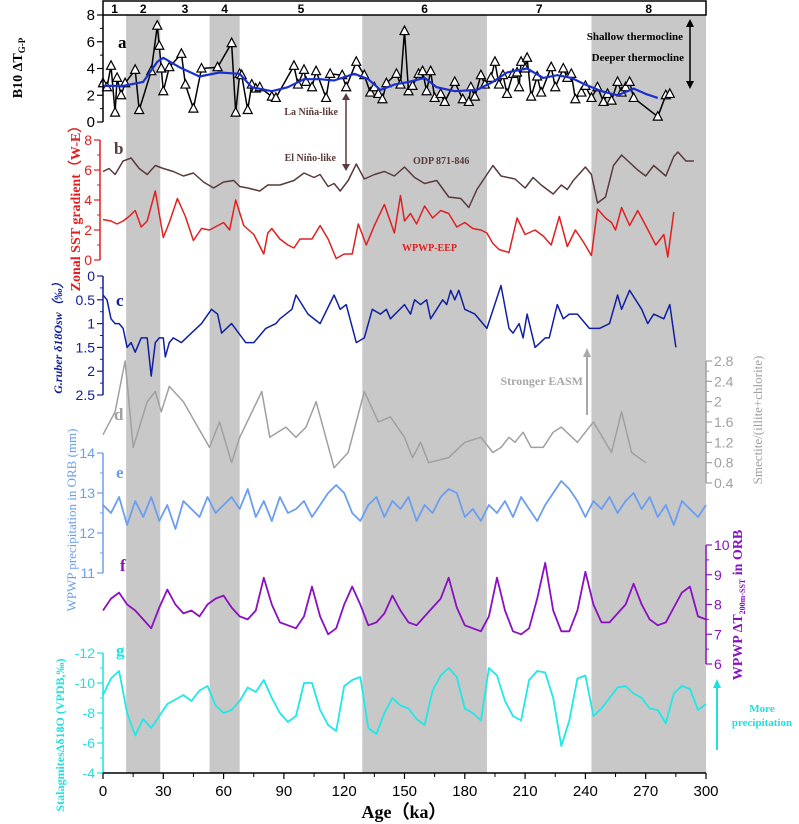  Describe the element at coordinates (122, 42) in the screenshot. I see `panel-letter-a: a` at that location.